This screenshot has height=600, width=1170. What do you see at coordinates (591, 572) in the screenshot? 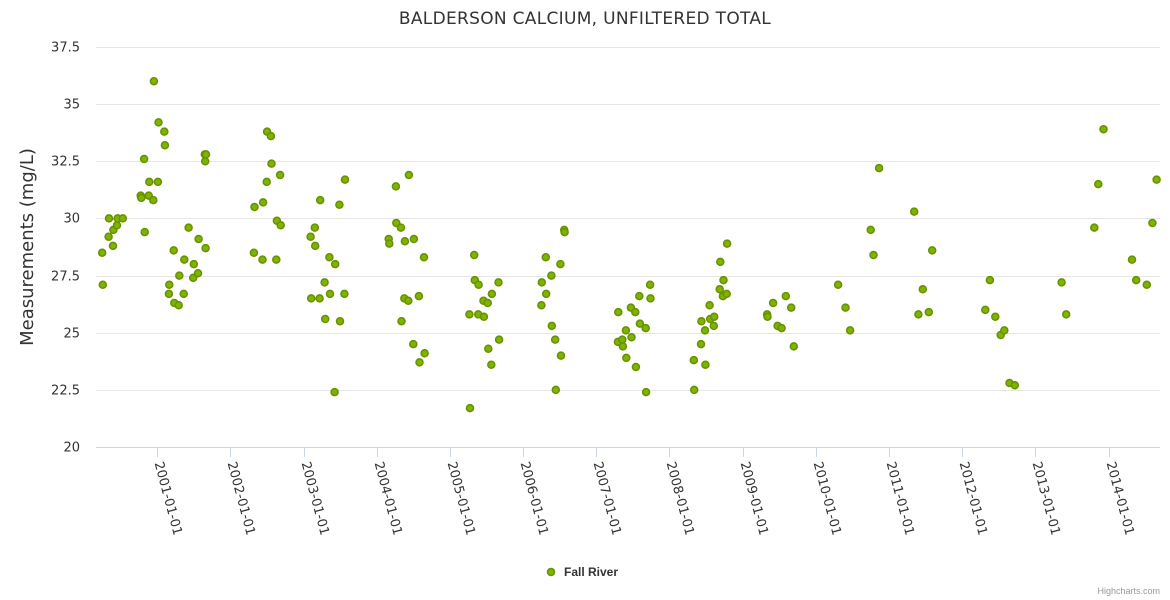
I see `legend-item-fall-river: Fall River` at bounding box center [591, 572].